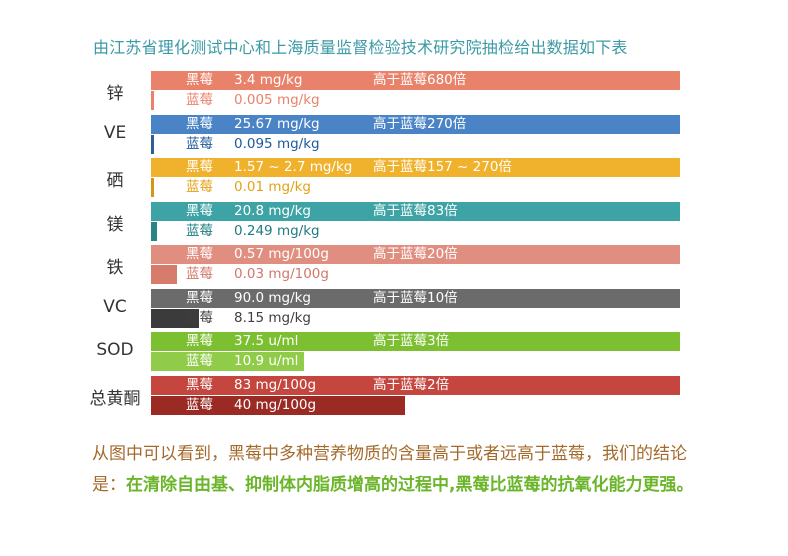 The height and width of the screenshot is (556, 788). I want to click on category-label: VC, so click(115, 306).